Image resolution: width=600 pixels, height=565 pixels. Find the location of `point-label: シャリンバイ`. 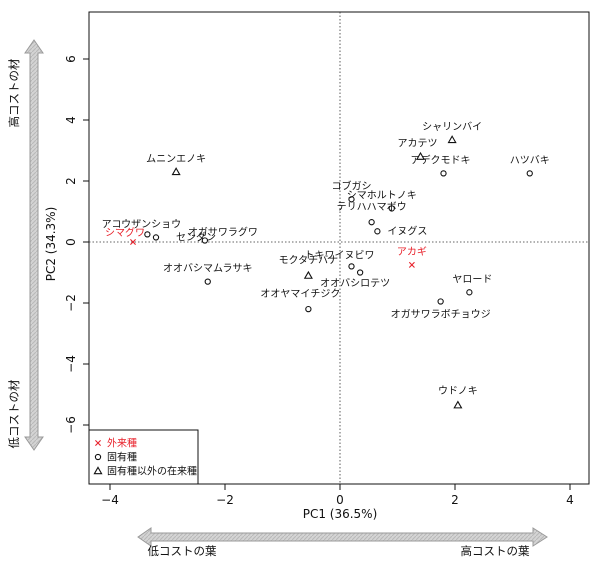

point-label: シャリンバイ is located at coordinates (452, 127).